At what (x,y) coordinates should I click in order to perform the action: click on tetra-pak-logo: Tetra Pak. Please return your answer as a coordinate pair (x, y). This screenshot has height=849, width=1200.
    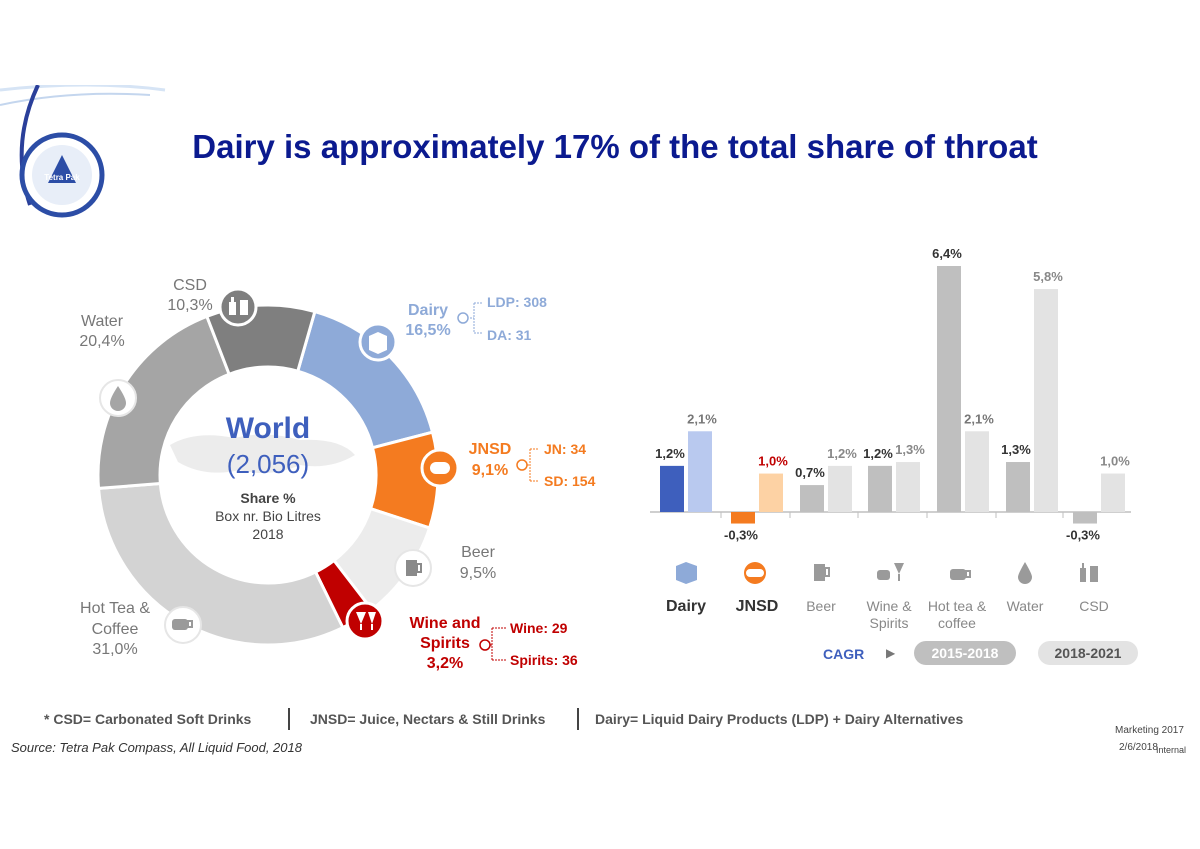
    Looking at the image, I should click on (83, 151).